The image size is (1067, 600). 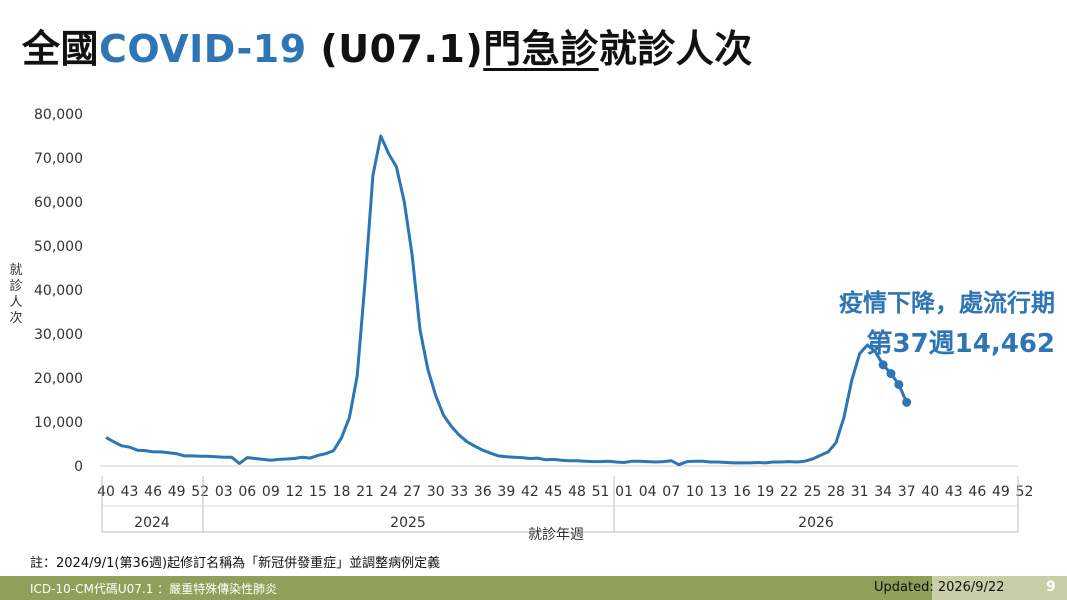 I want to click on y-tick-label: 30,000, so click(x=58, y=335).